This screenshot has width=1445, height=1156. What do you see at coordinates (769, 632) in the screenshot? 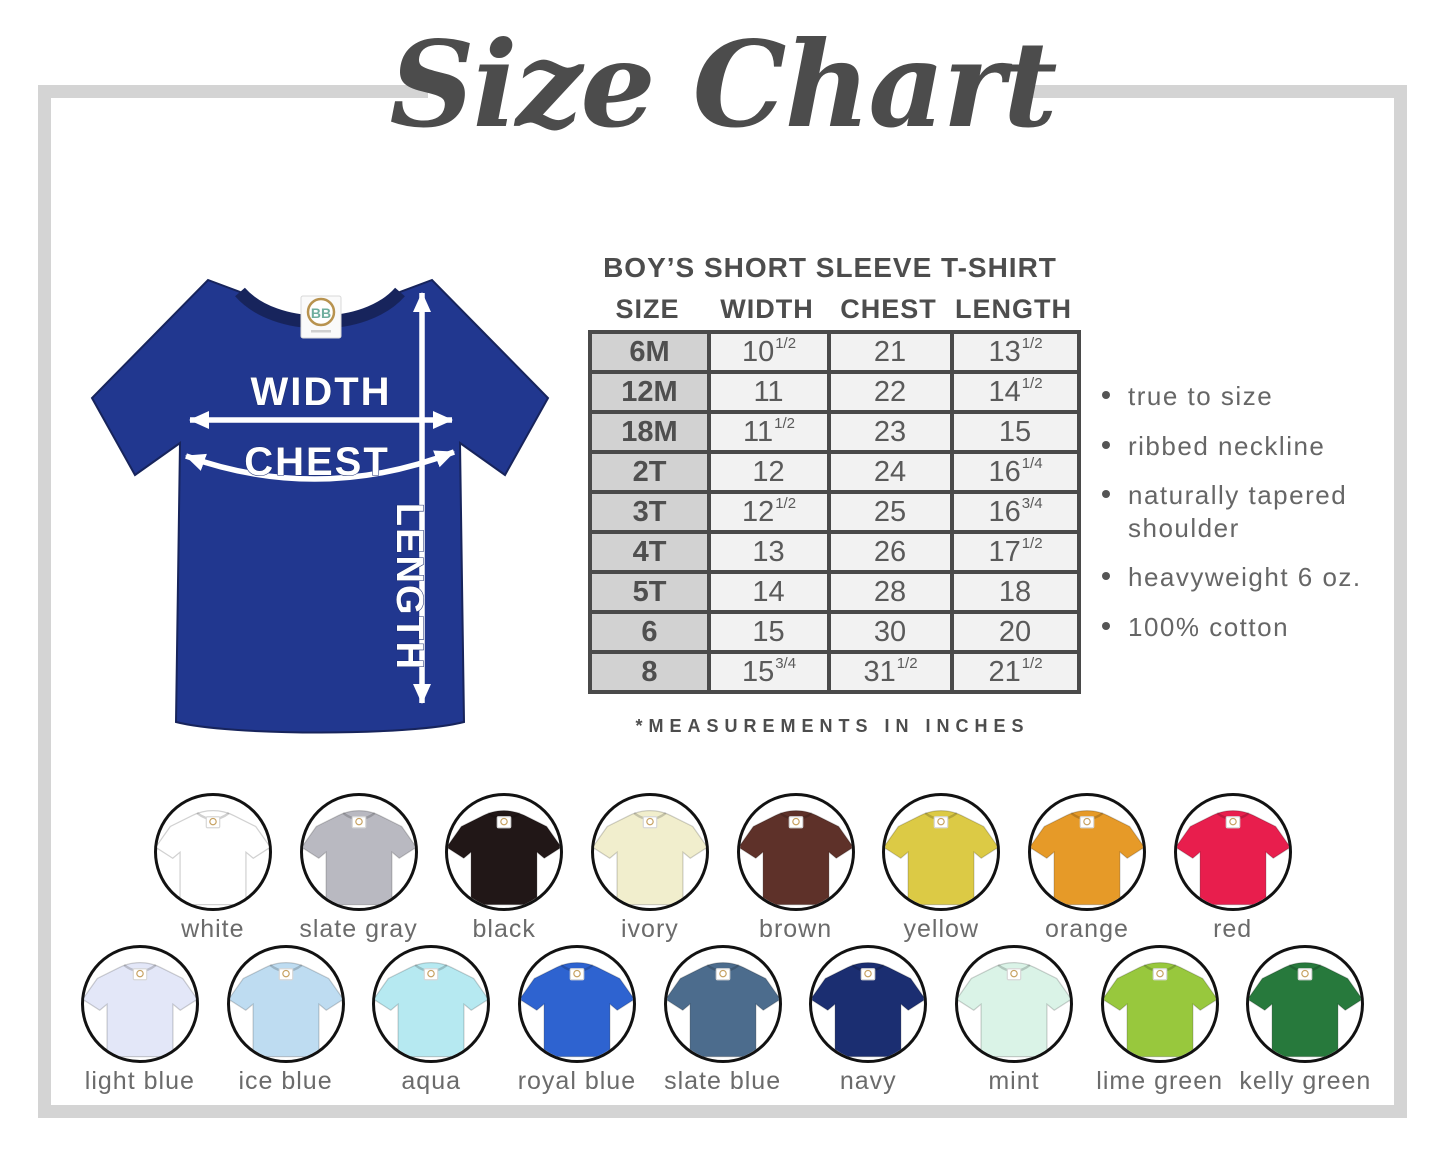
I see `width-cell: 15` at bounding box center [769, 632].